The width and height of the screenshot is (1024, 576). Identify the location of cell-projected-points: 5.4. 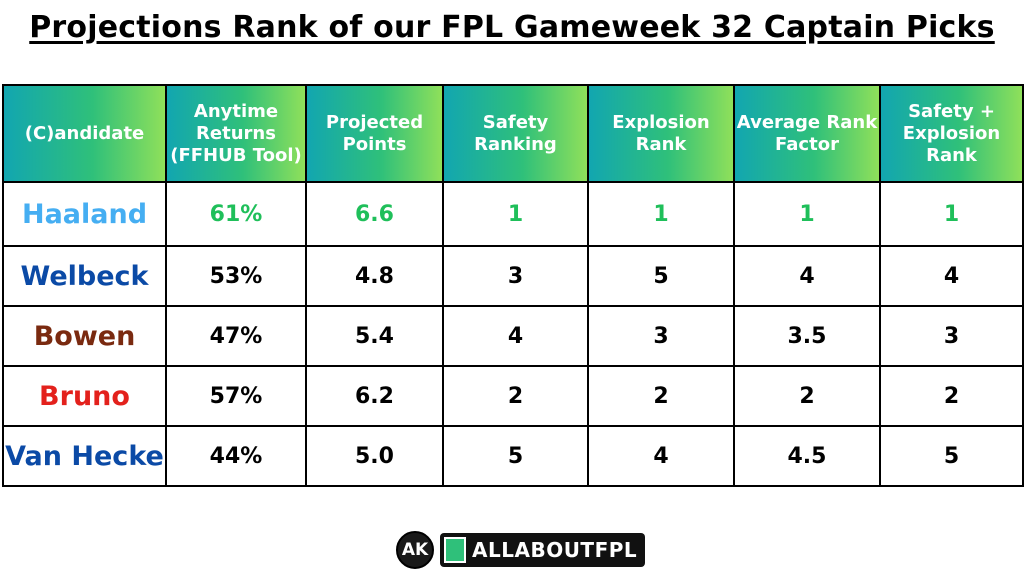
(374, 336).